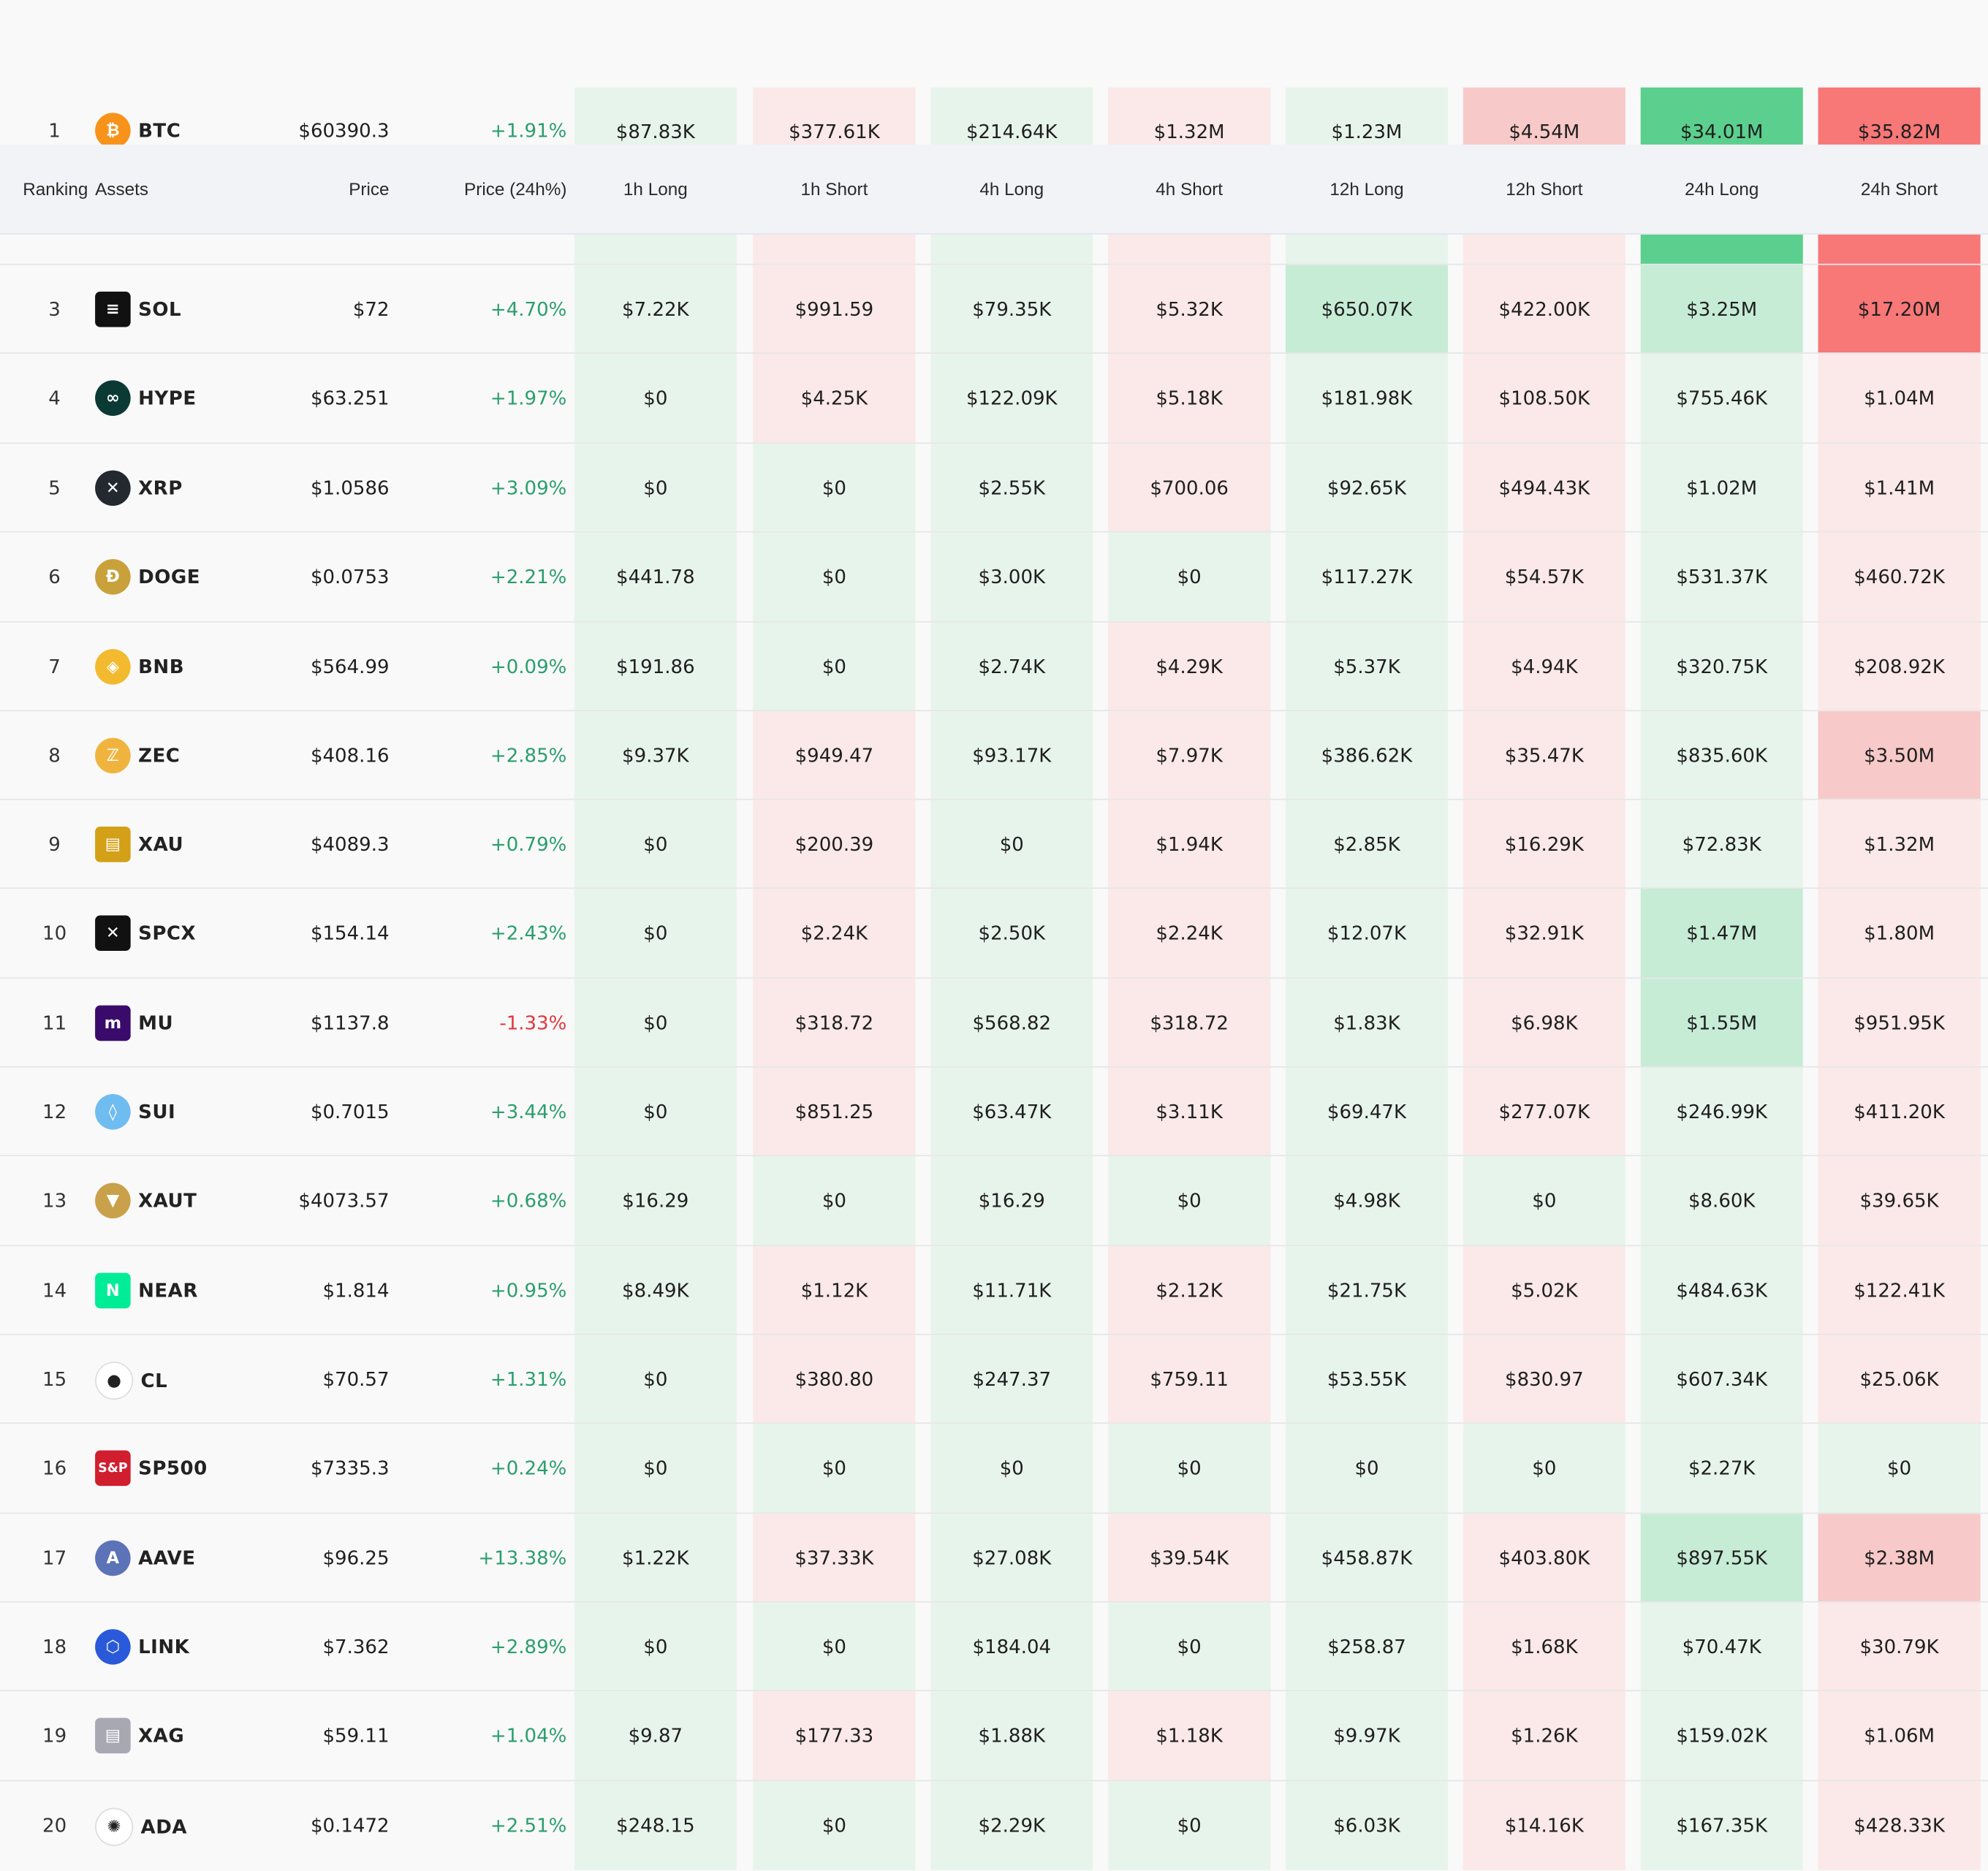 The image size is (1988, 1871). I want to click on 4h-long-cell: $0, so click(1011, 1469).